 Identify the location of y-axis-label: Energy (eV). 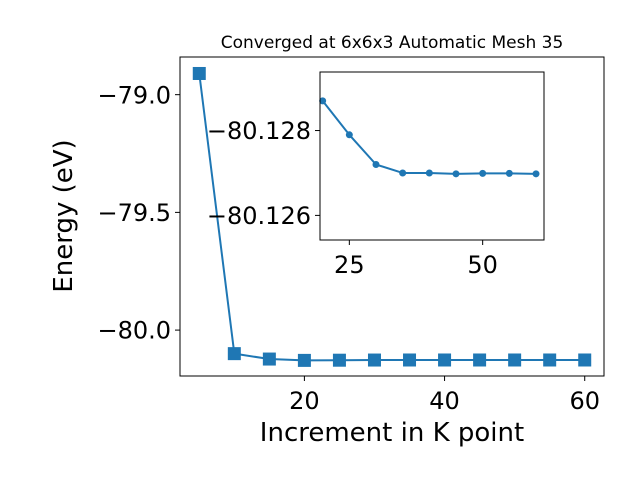
(64, 215).